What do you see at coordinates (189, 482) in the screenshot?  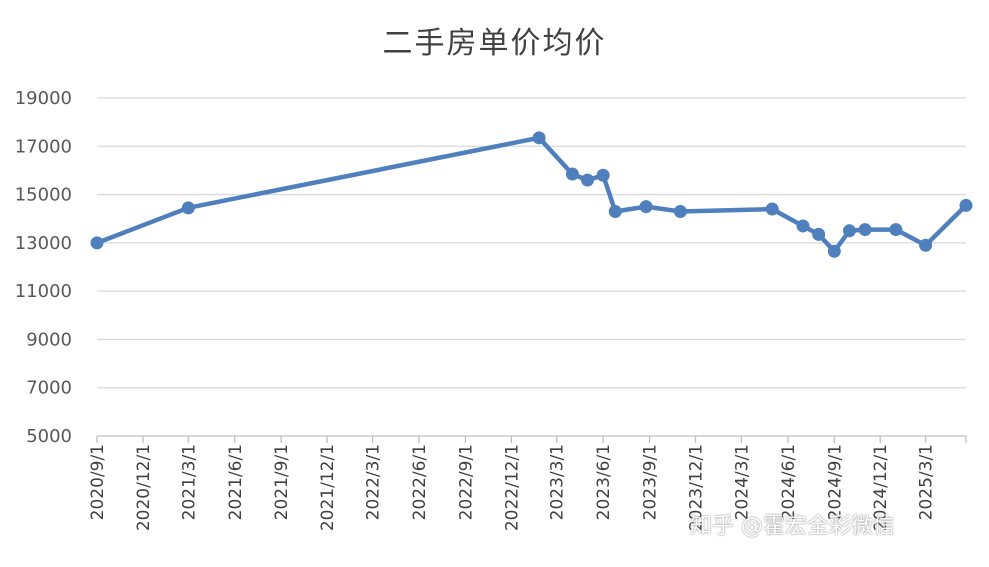 I see `x-tick-label: 2021/3/1` at bounding box center [189, 482].